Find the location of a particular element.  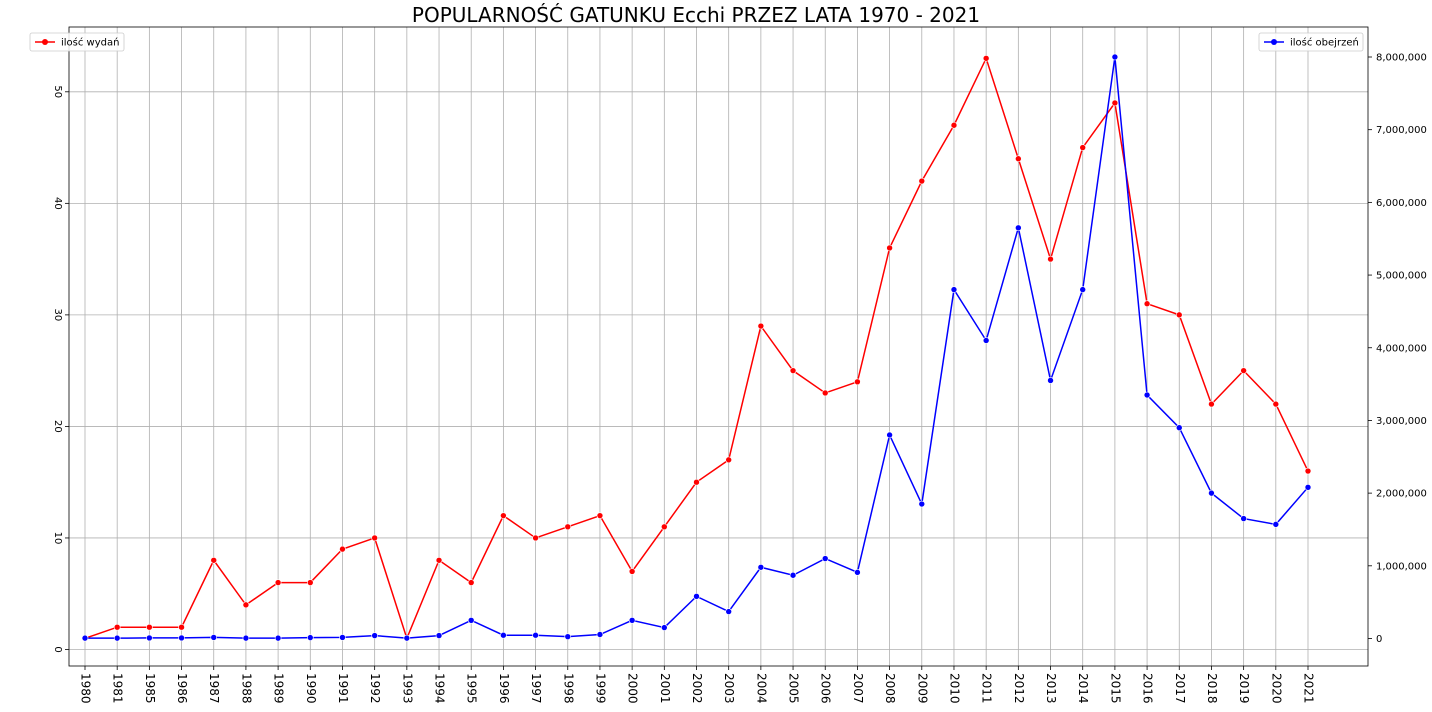

legend-views: ilość obejrzeń is located at coordinates (1311, 42).